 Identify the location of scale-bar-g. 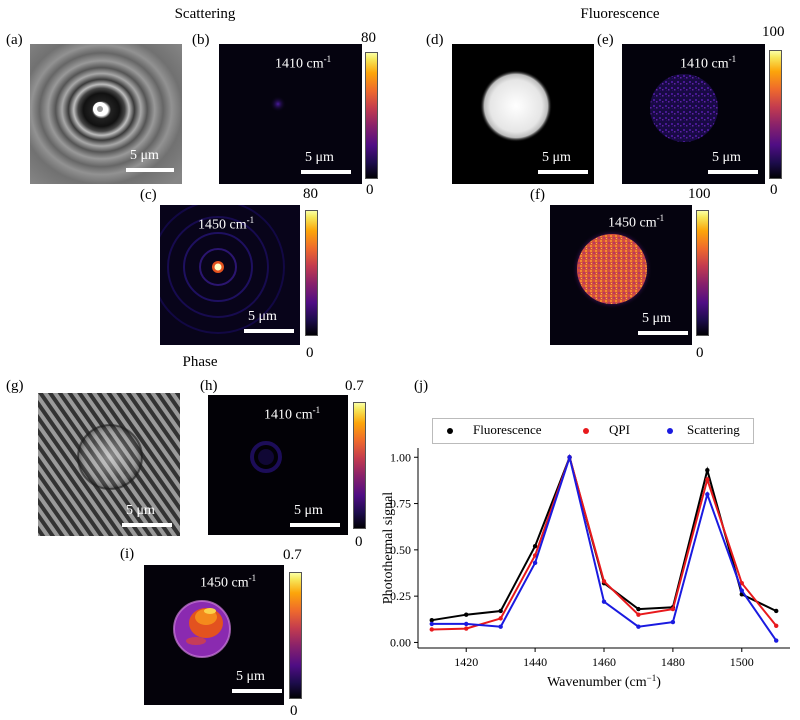
(147, 525).